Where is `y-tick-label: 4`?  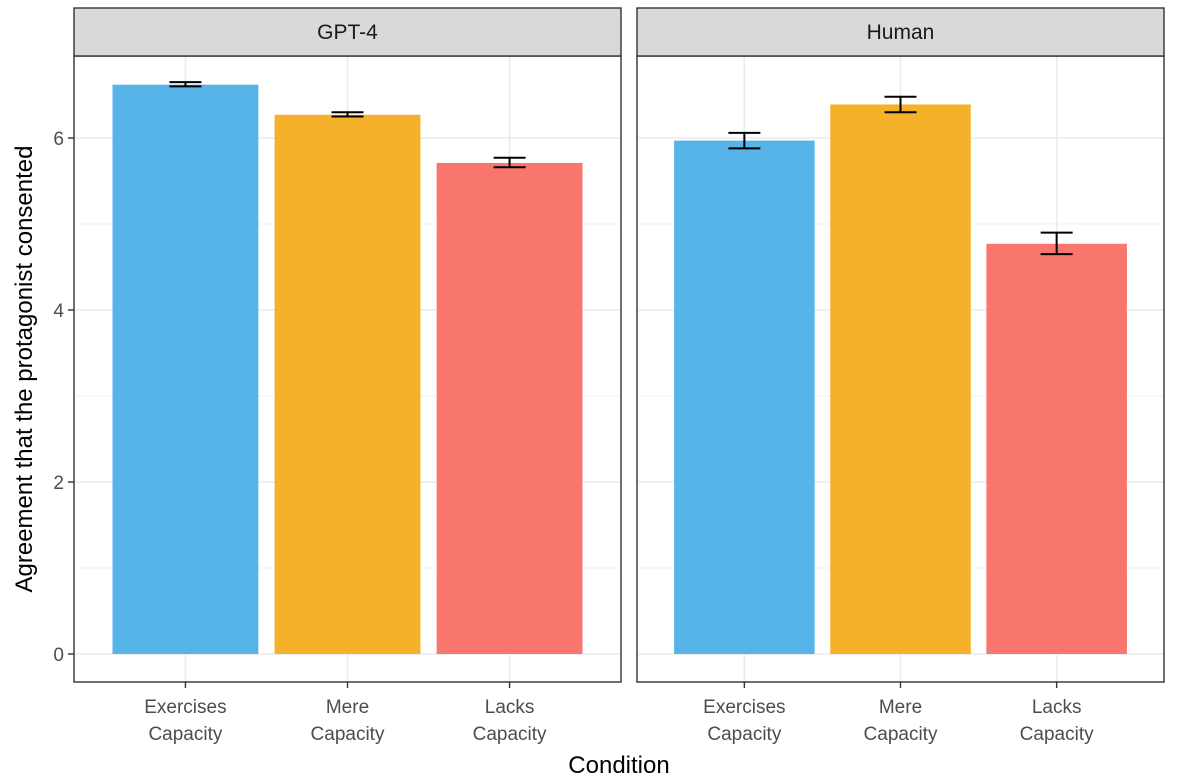 y-tick-label: 4 is located at coordinates (58, 311).